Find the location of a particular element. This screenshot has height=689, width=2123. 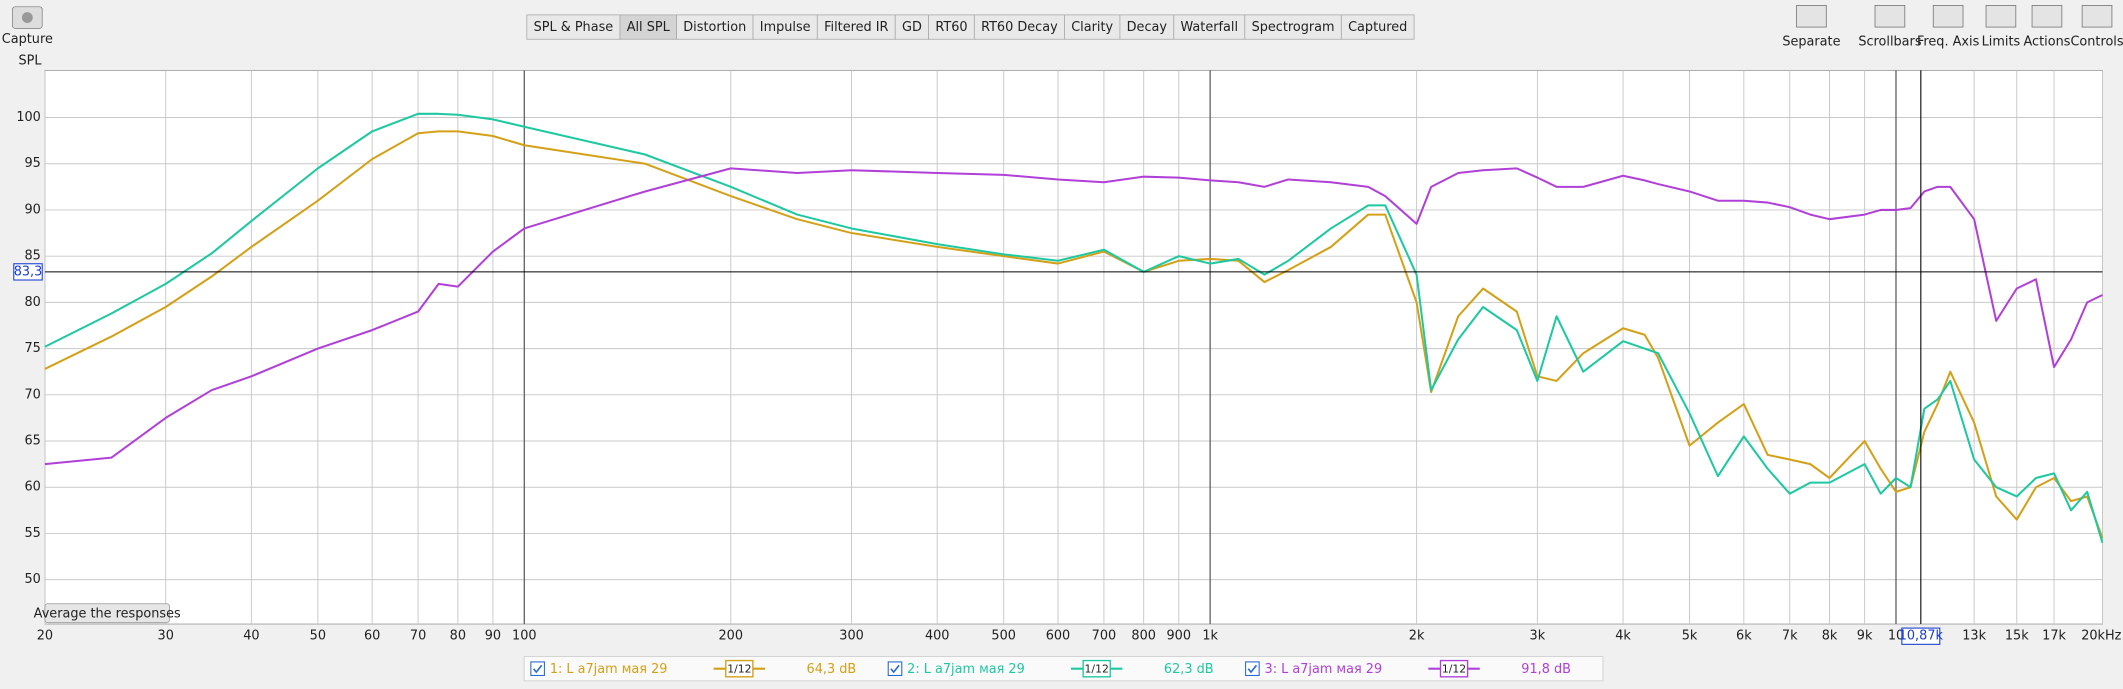

legend-check is located at coordinates (1252, 669).